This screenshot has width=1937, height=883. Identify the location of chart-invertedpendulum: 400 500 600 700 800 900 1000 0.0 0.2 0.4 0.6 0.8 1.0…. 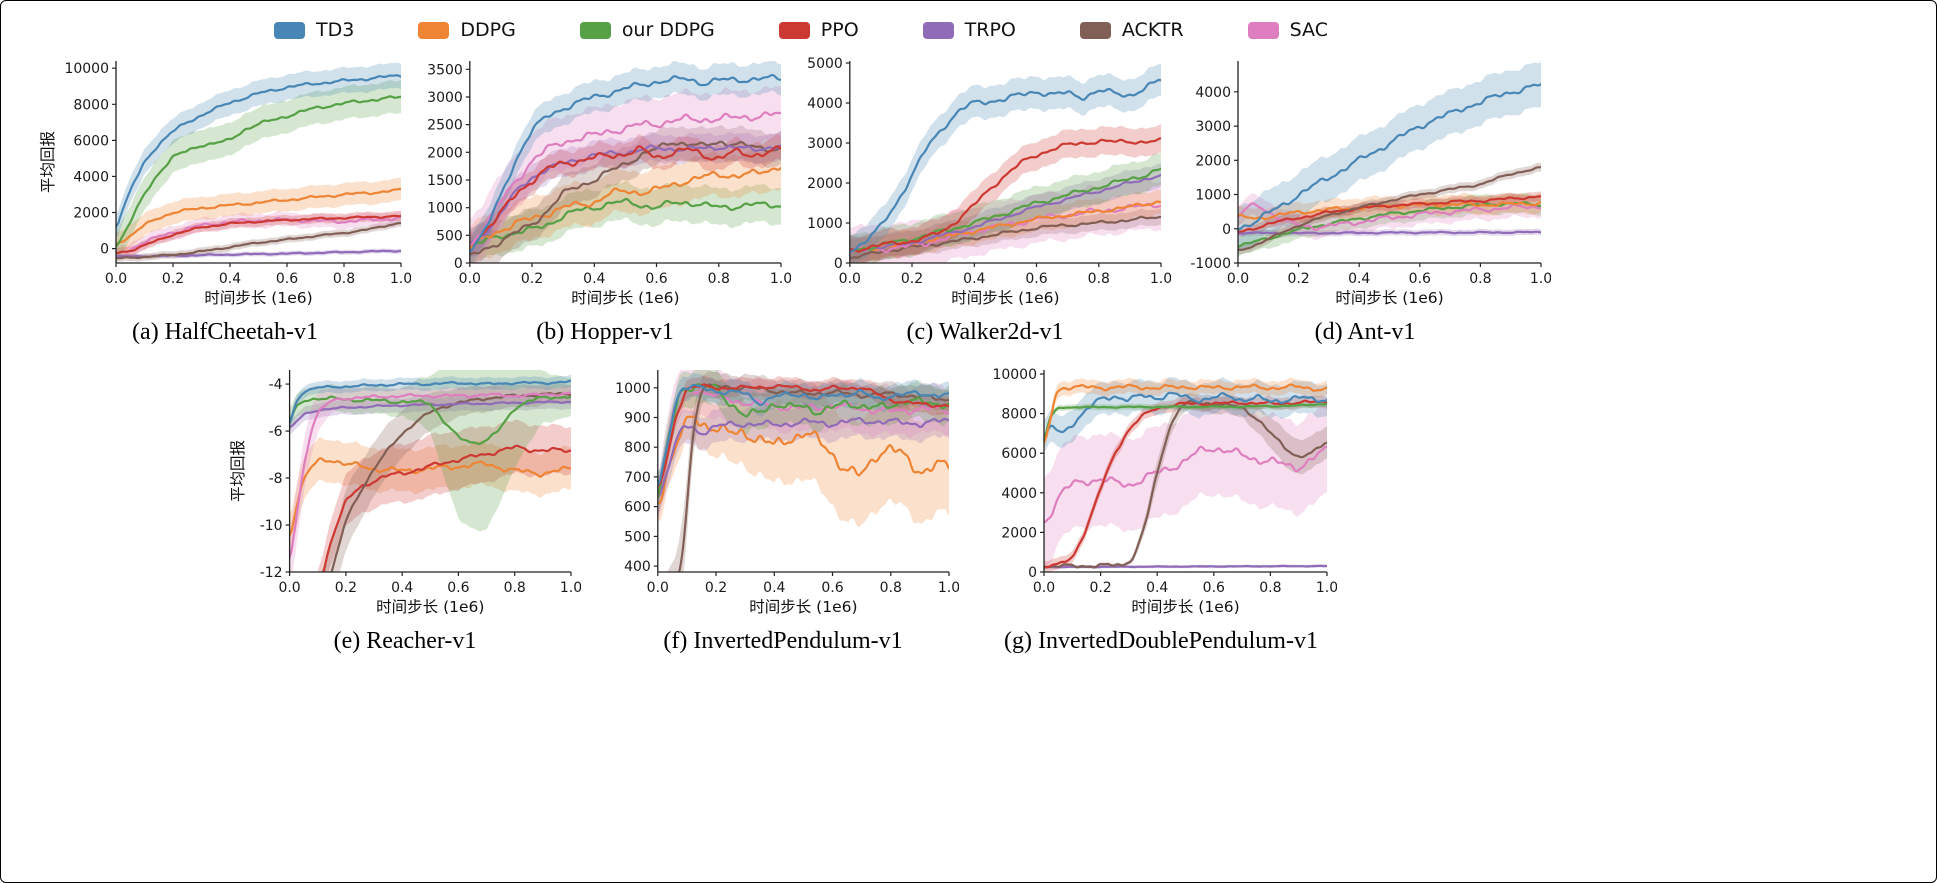
(787, 493).